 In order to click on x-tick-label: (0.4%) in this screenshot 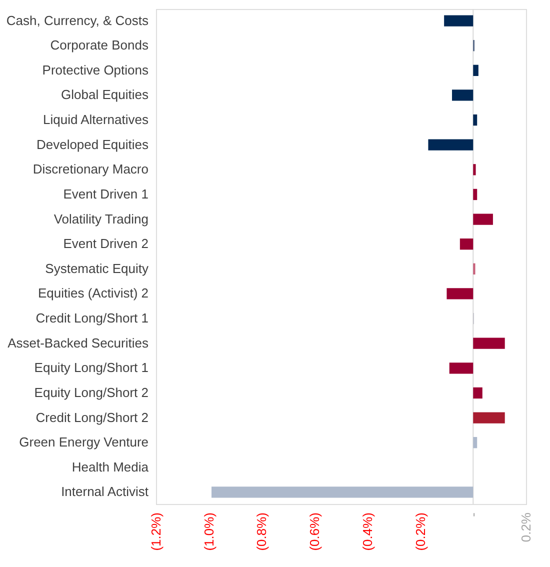, I will do `click(367, 531)`.